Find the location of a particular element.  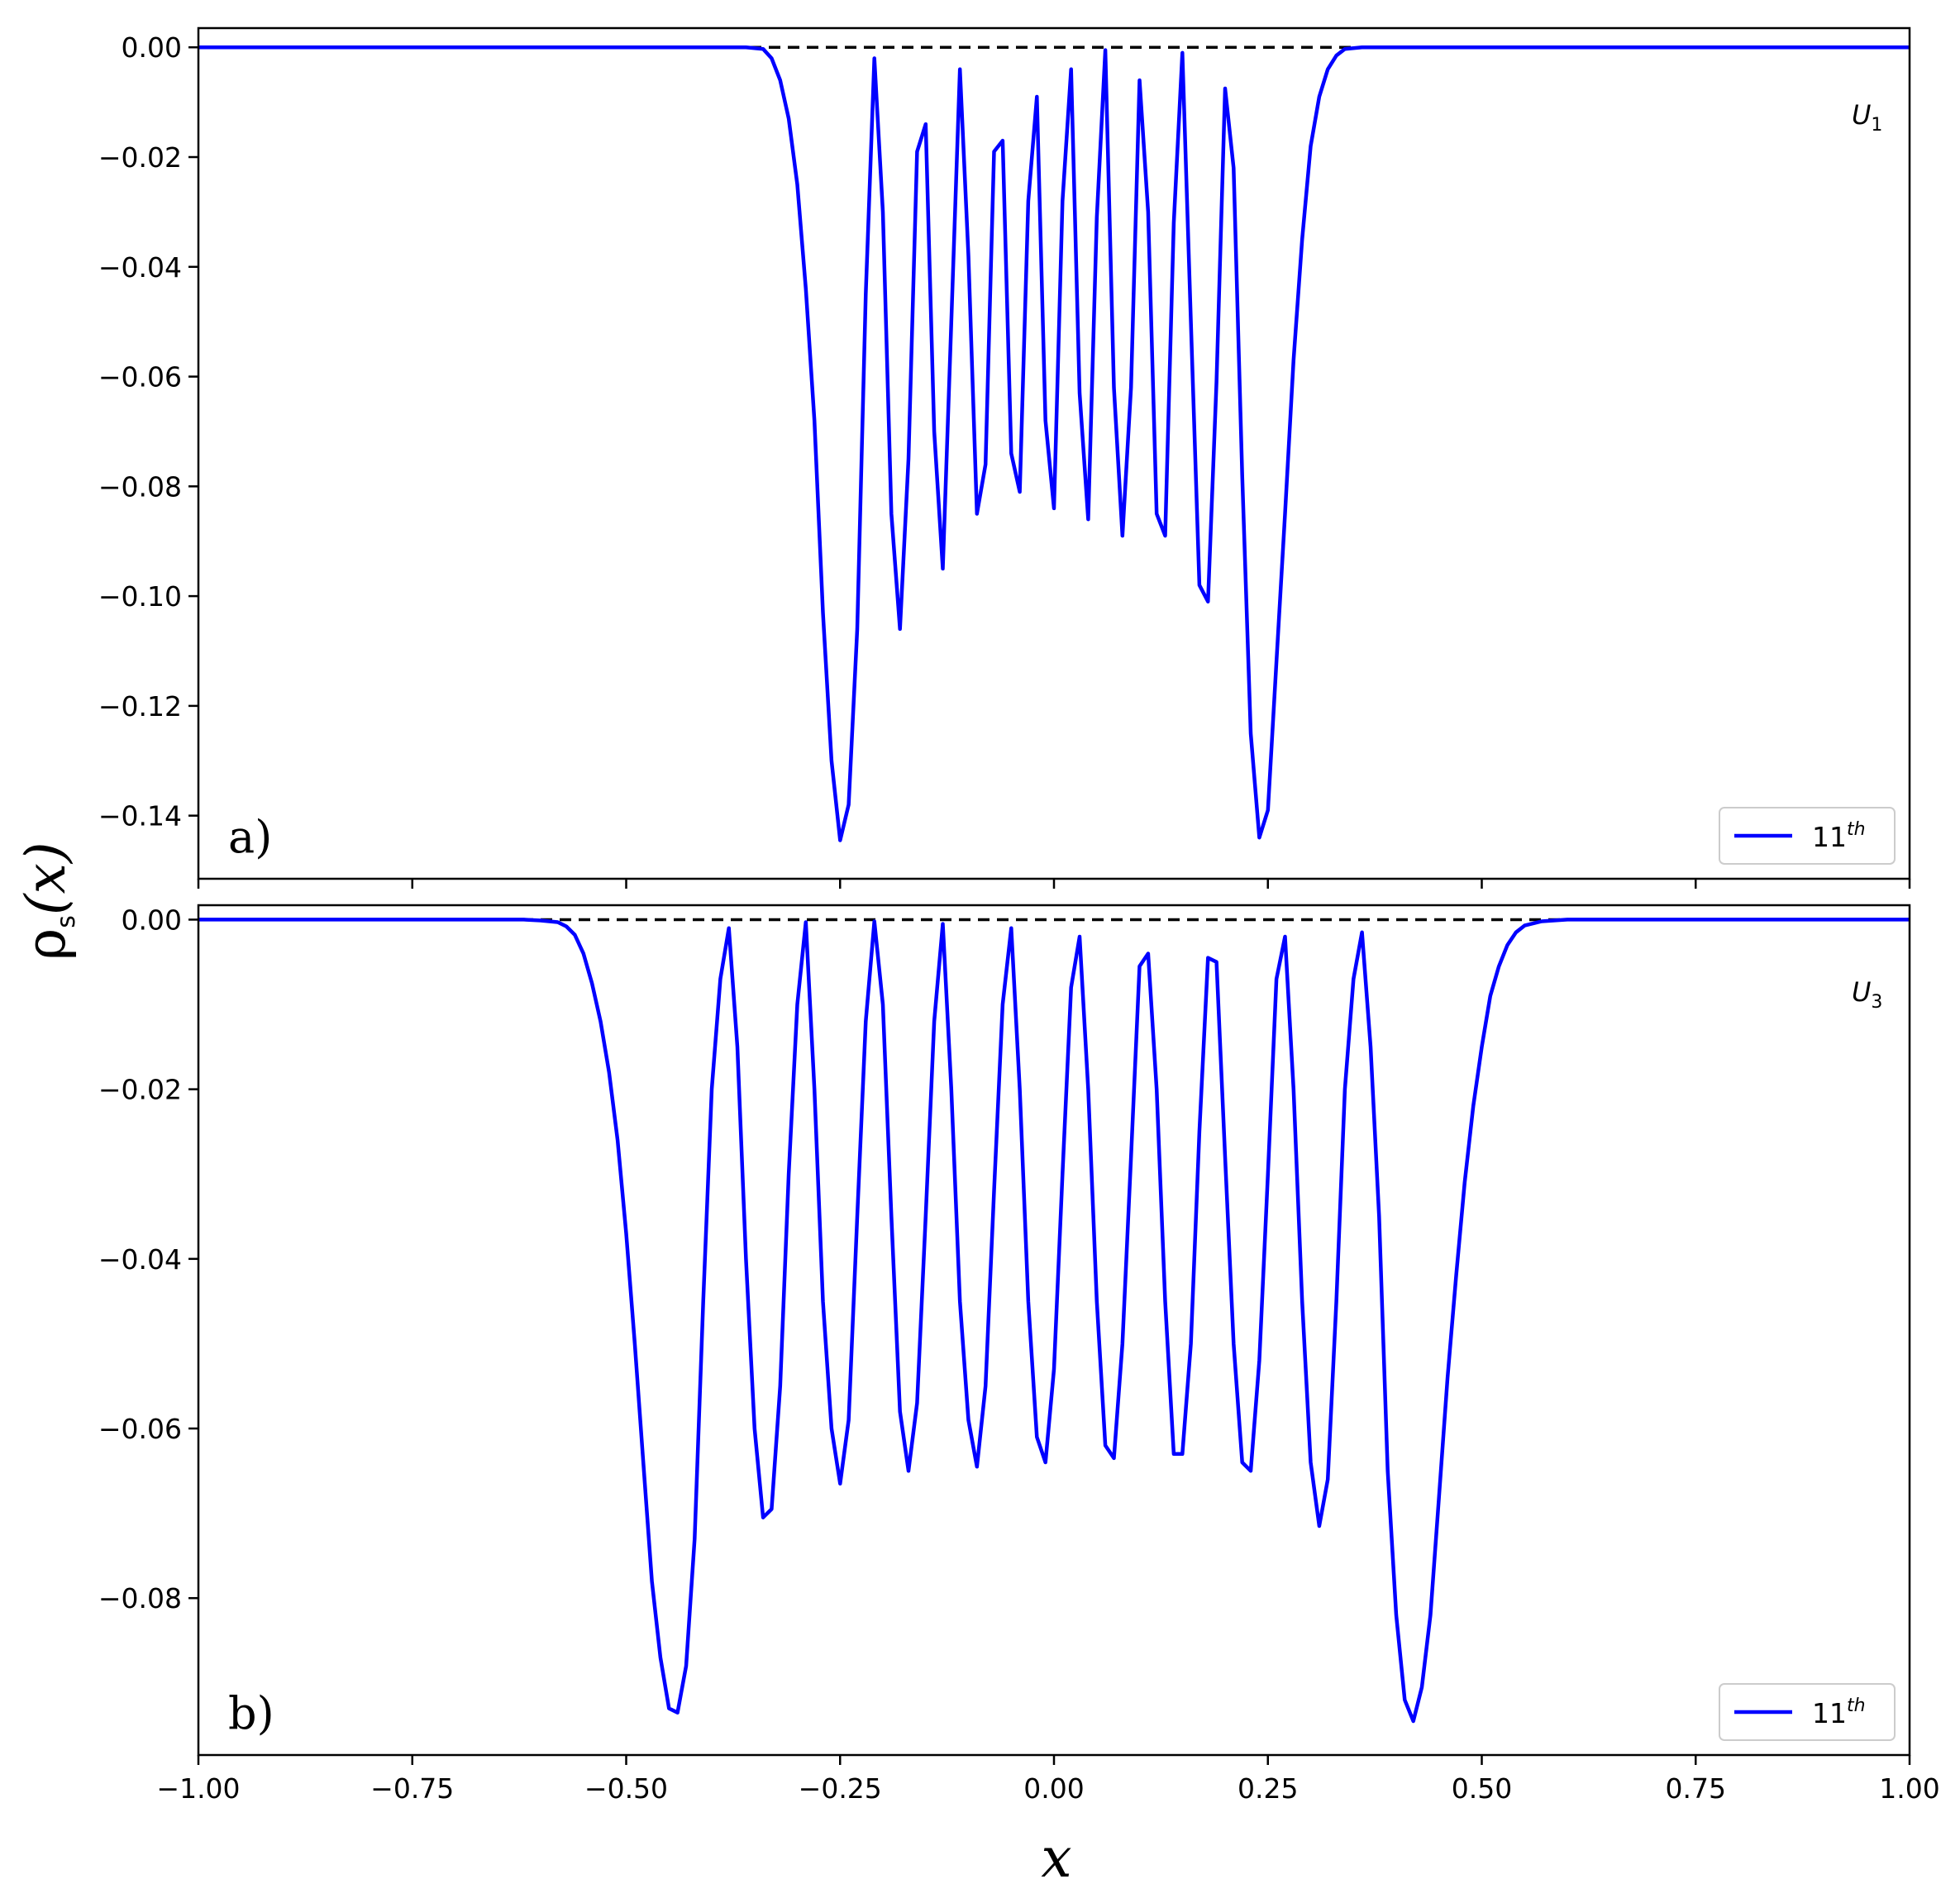

panel-b-legend-box is located at coordinates (1807, 1712).